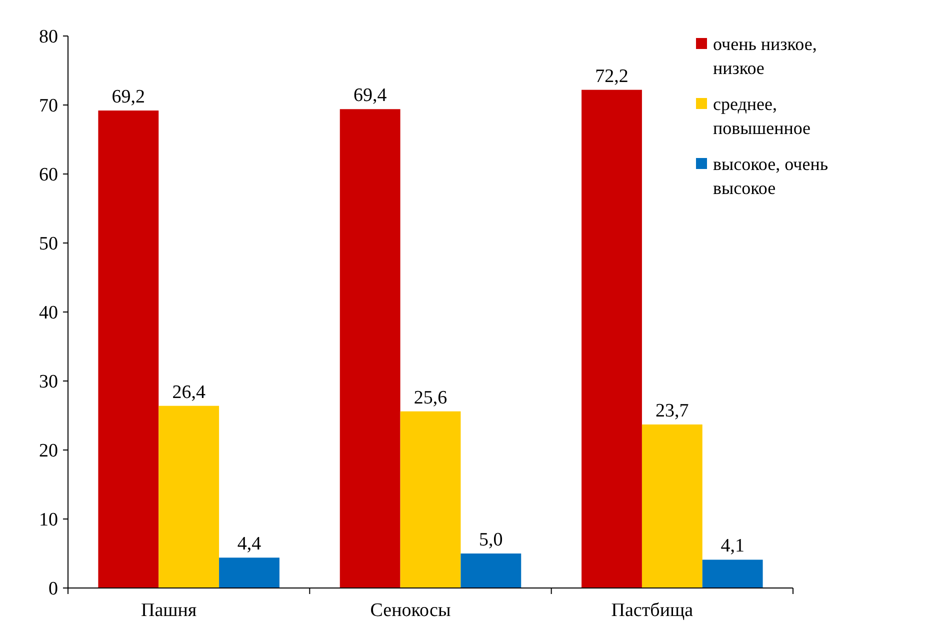 The image size is (932, 635). I want to click on legend-label: среднее, повышенное, so click(762, 116).